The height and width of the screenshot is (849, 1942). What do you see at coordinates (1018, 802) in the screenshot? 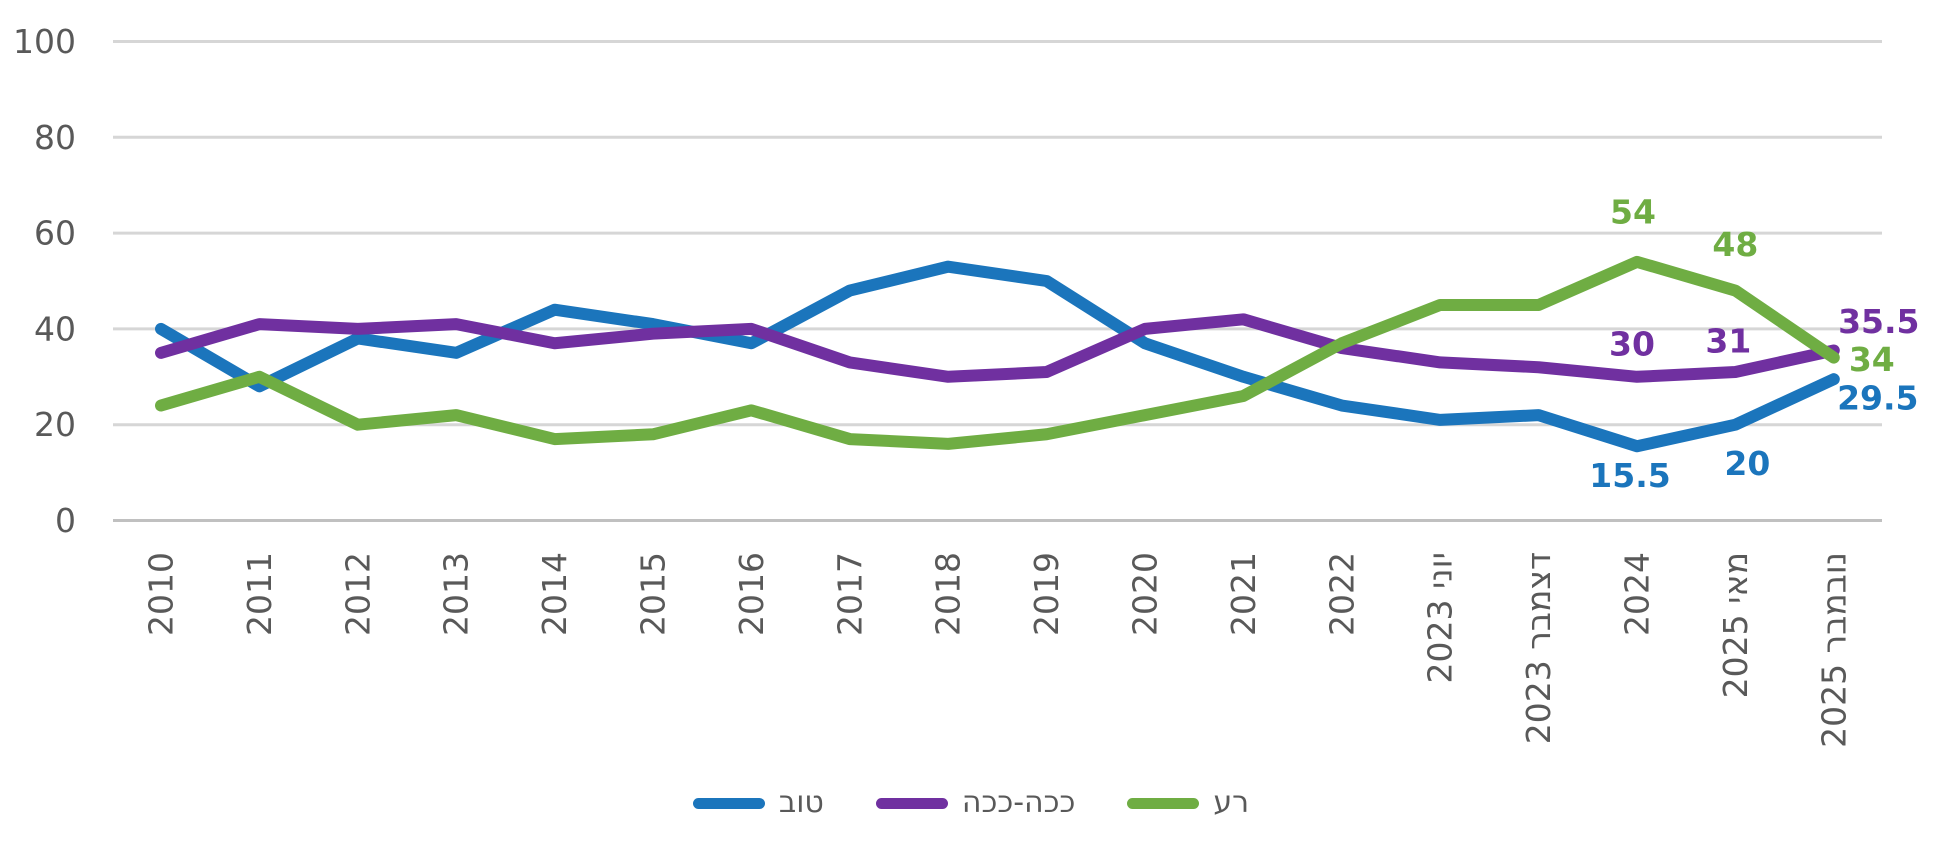
I see `legend-label-soso: ככה-ככה` at bounding box center [1018, 802].